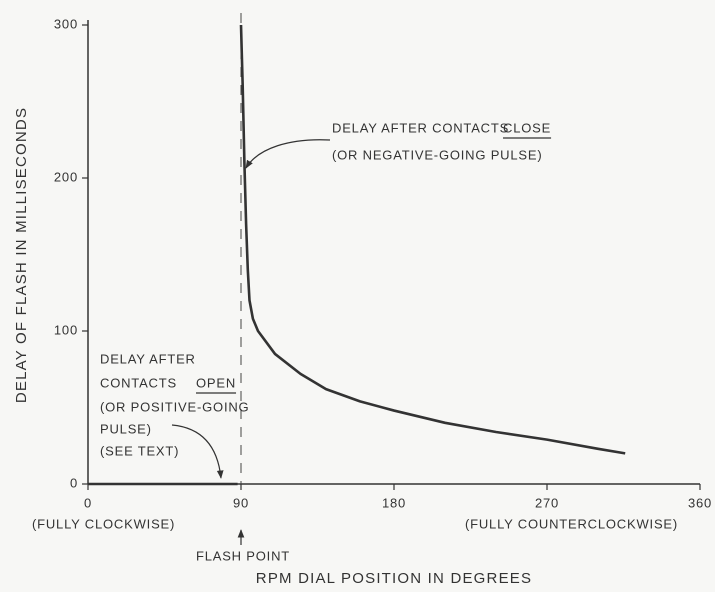 The width and height of the screenshot is (715, 592). I want to click on y-tick-label: 100, so click(66, 329).